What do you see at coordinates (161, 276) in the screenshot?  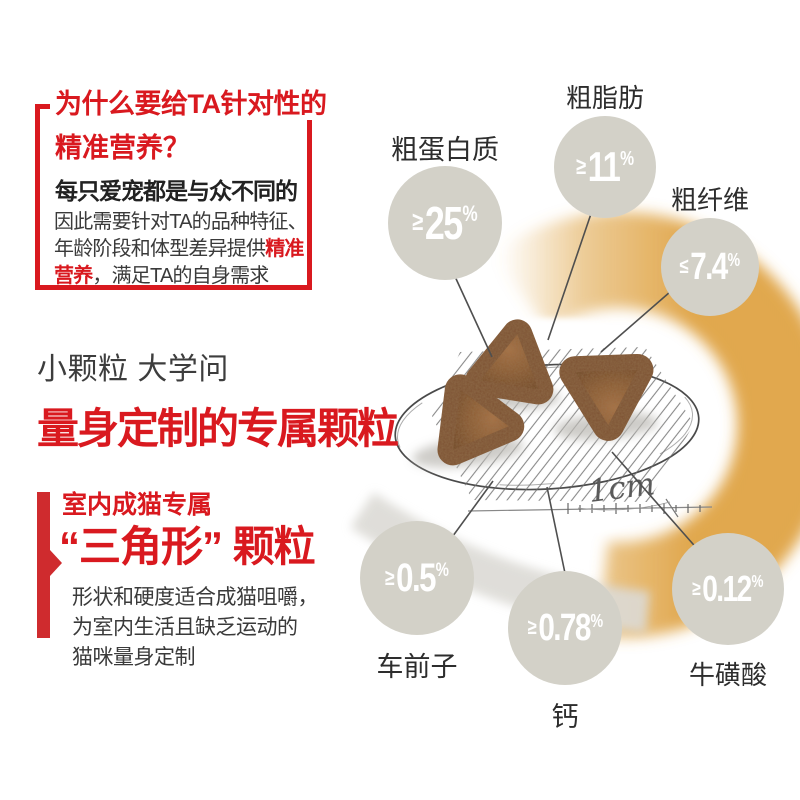 I see `box-body-line3: 营养，满足TA的自身需求` at bounding box center [161, 276].